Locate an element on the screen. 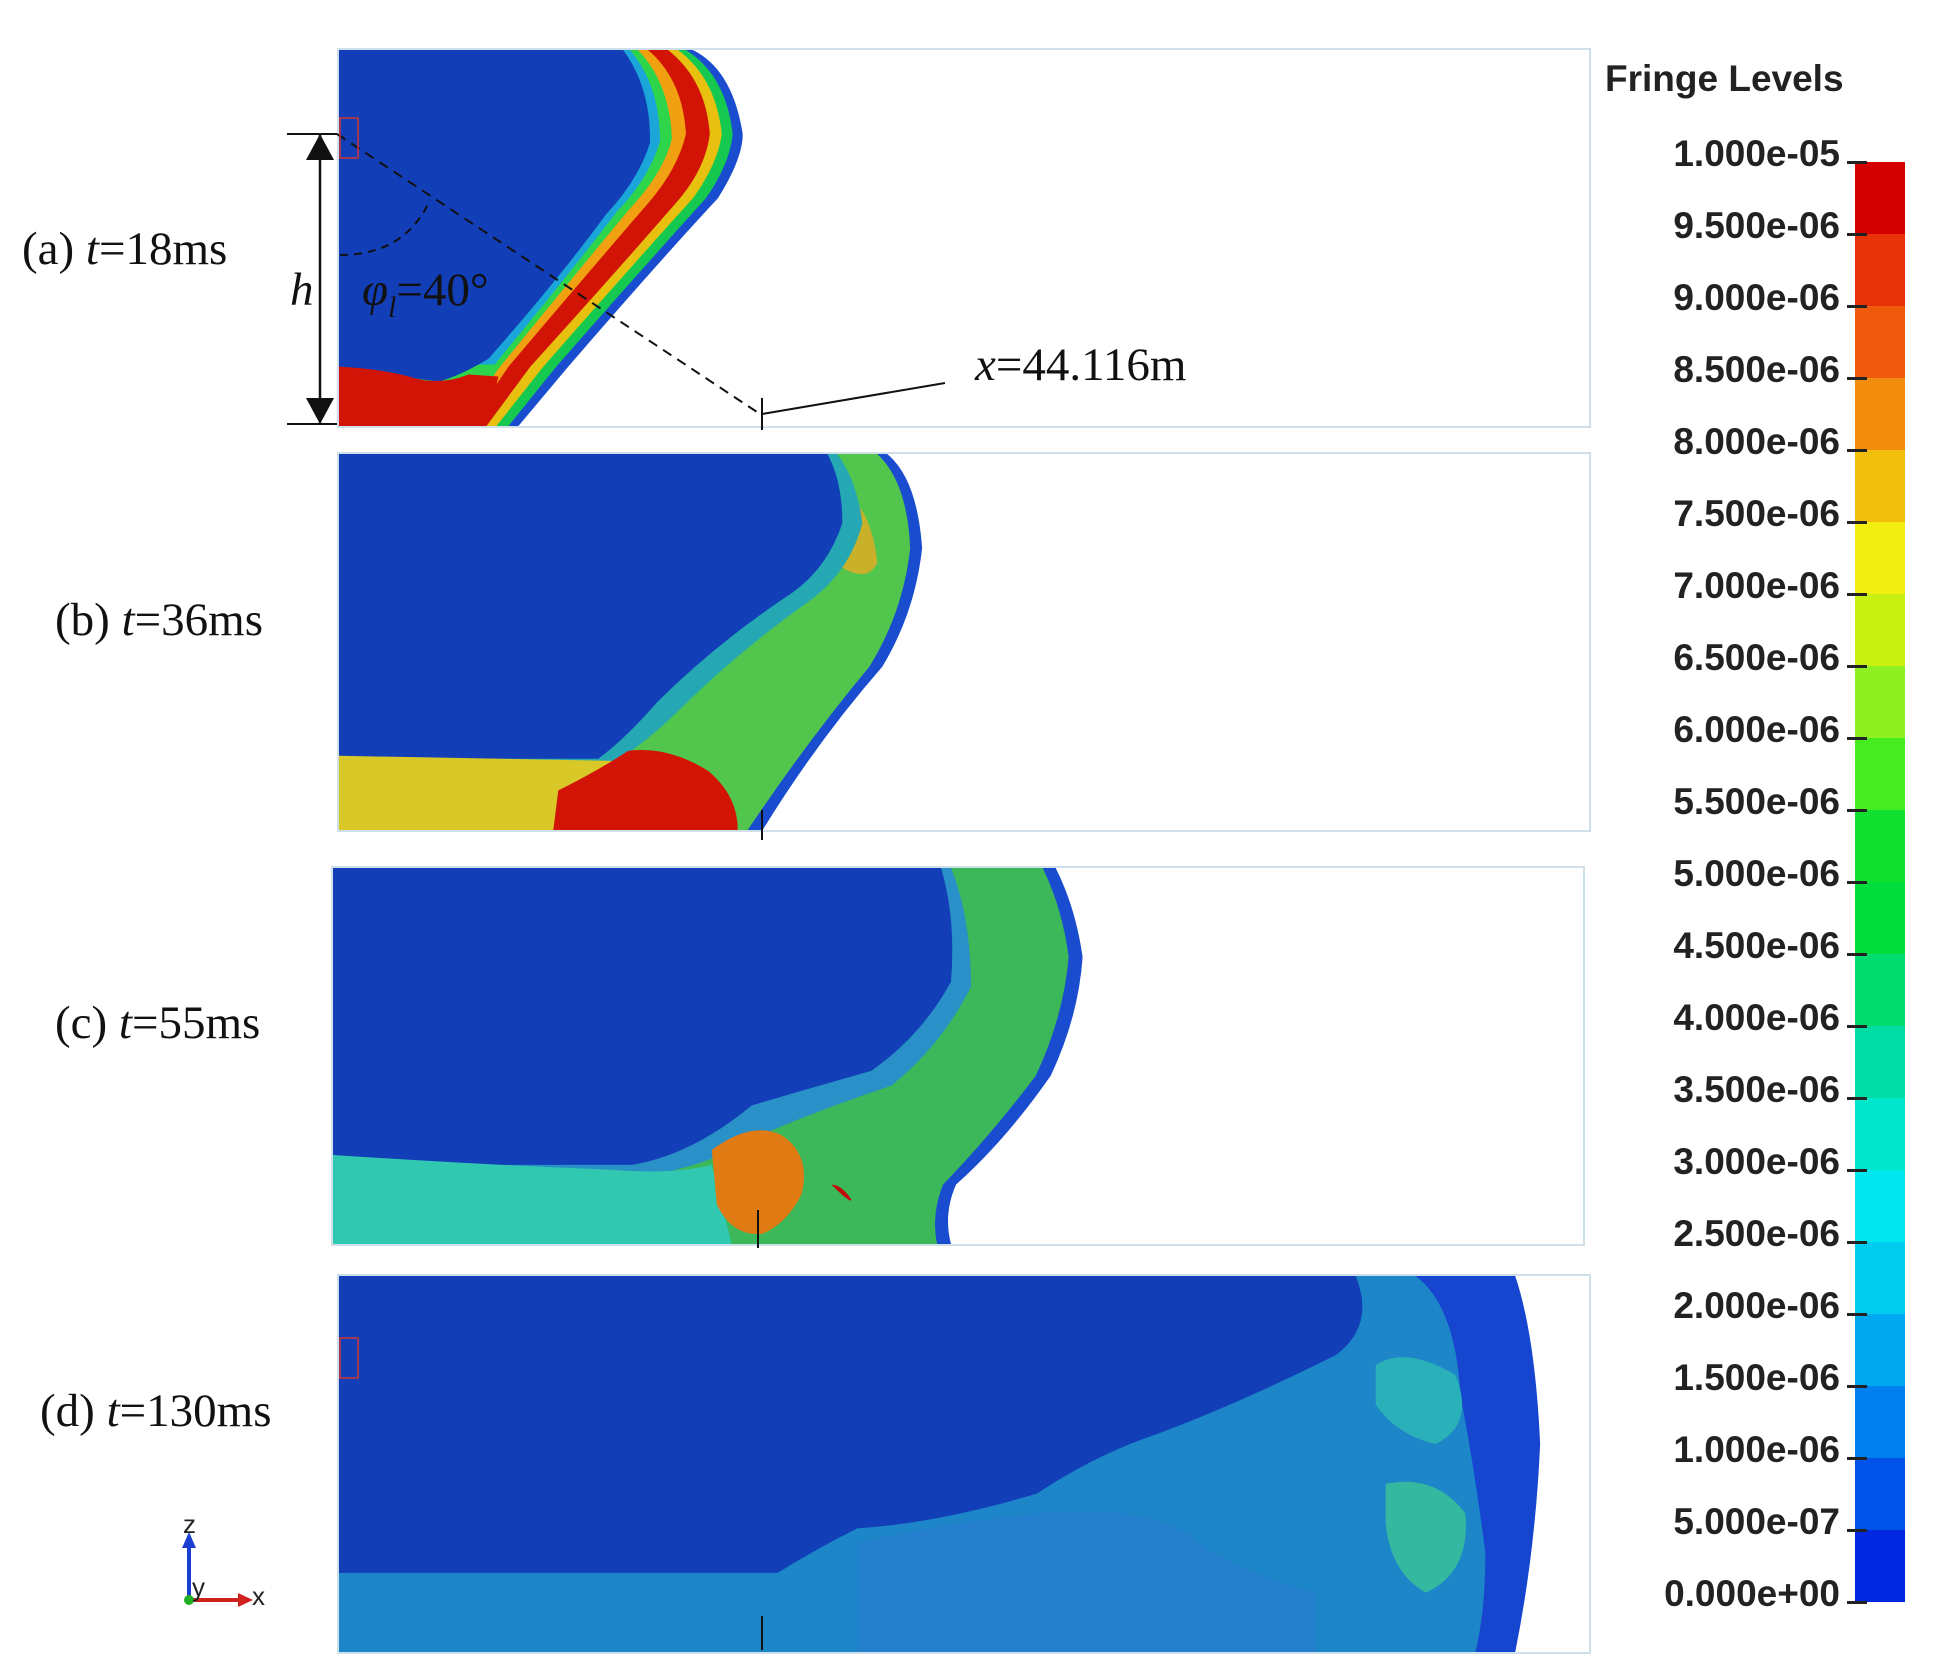 This screenshot has width=1935, height=1676. arrow-down-icon is located at coordinates (320, 411).